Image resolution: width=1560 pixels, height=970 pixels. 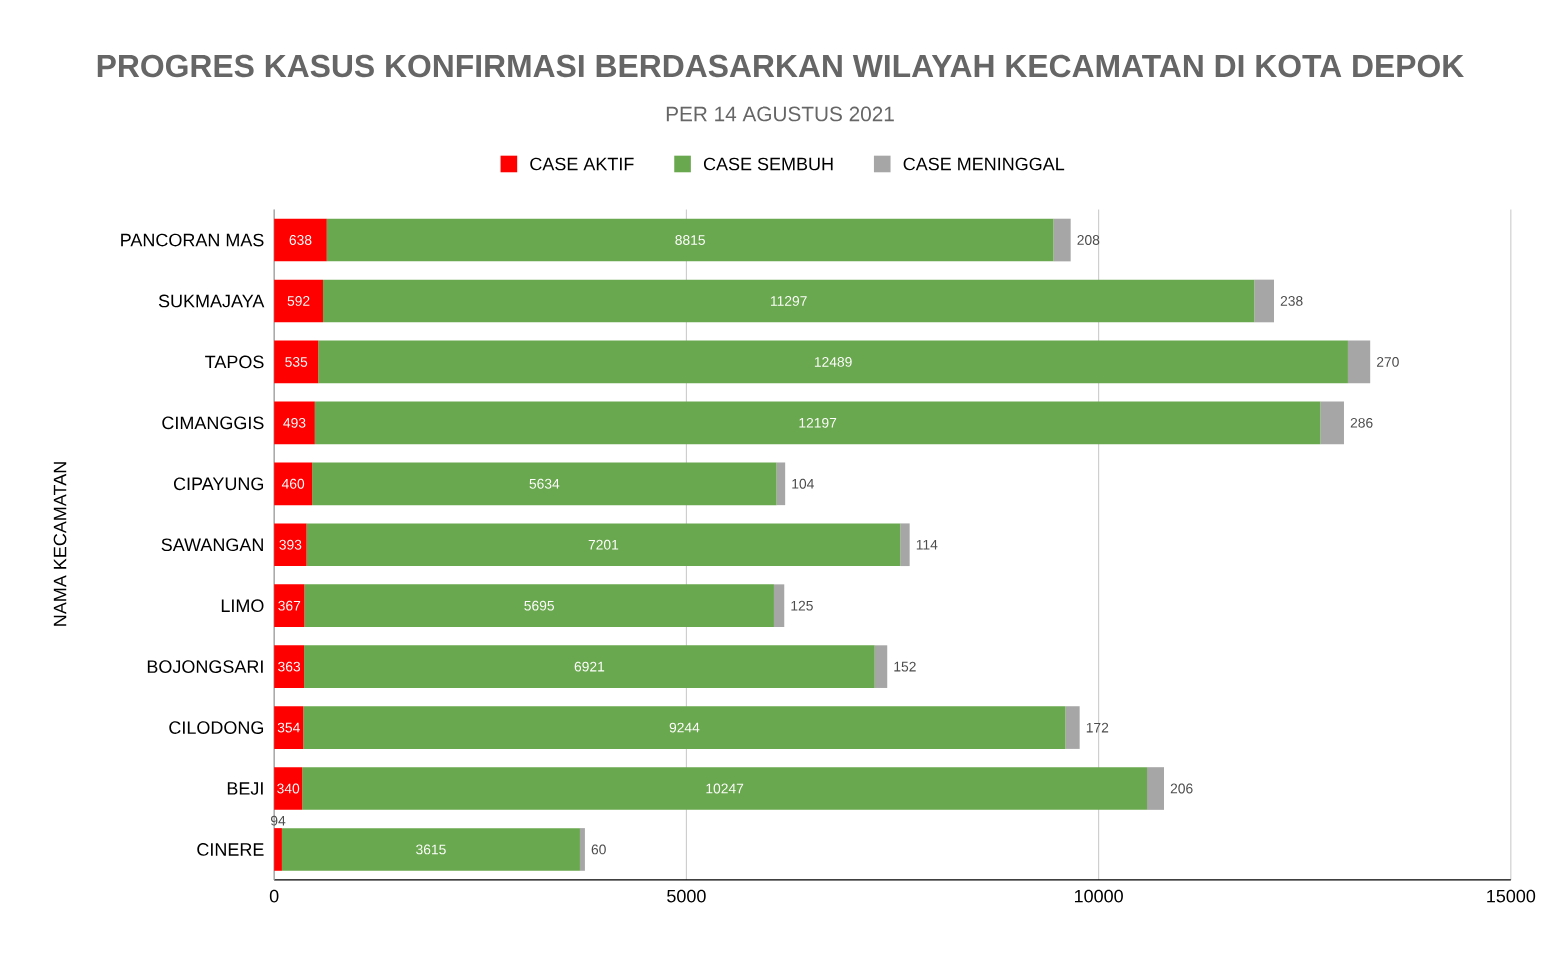 I want to click on y-tick-label: LIMO, so click(x=242, y=606).